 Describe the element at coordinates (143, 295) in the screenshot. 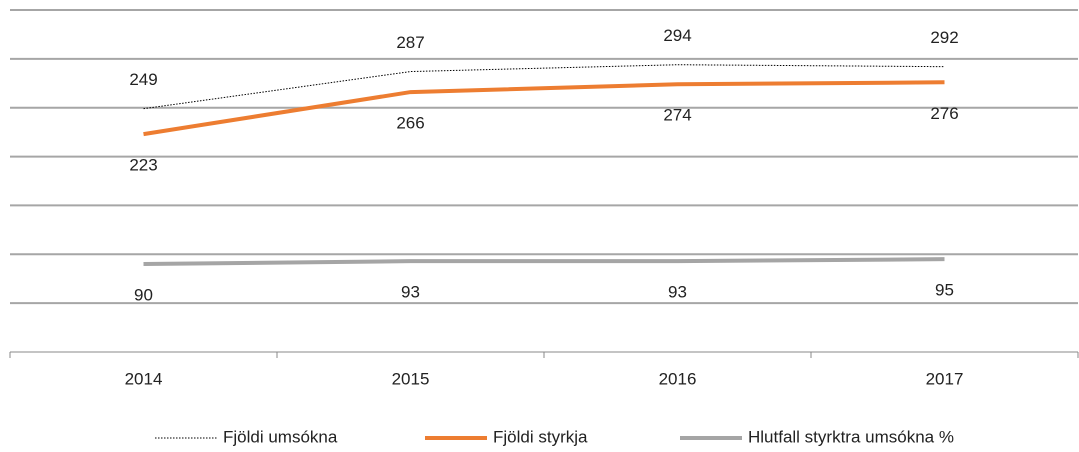

I see `data-label: 90` at that location.